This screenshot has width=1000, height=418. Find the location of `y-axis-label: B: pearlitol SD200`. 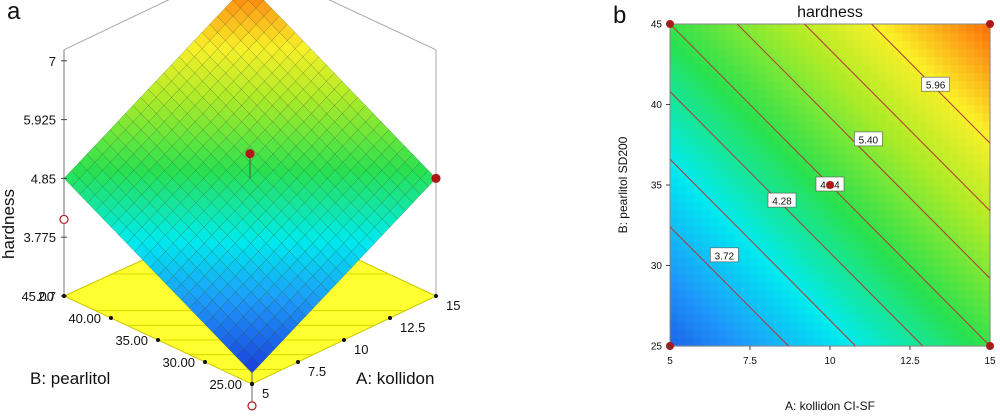

y-axis-label: B: pearlitol SD200 is located at coordinates (623, 184).